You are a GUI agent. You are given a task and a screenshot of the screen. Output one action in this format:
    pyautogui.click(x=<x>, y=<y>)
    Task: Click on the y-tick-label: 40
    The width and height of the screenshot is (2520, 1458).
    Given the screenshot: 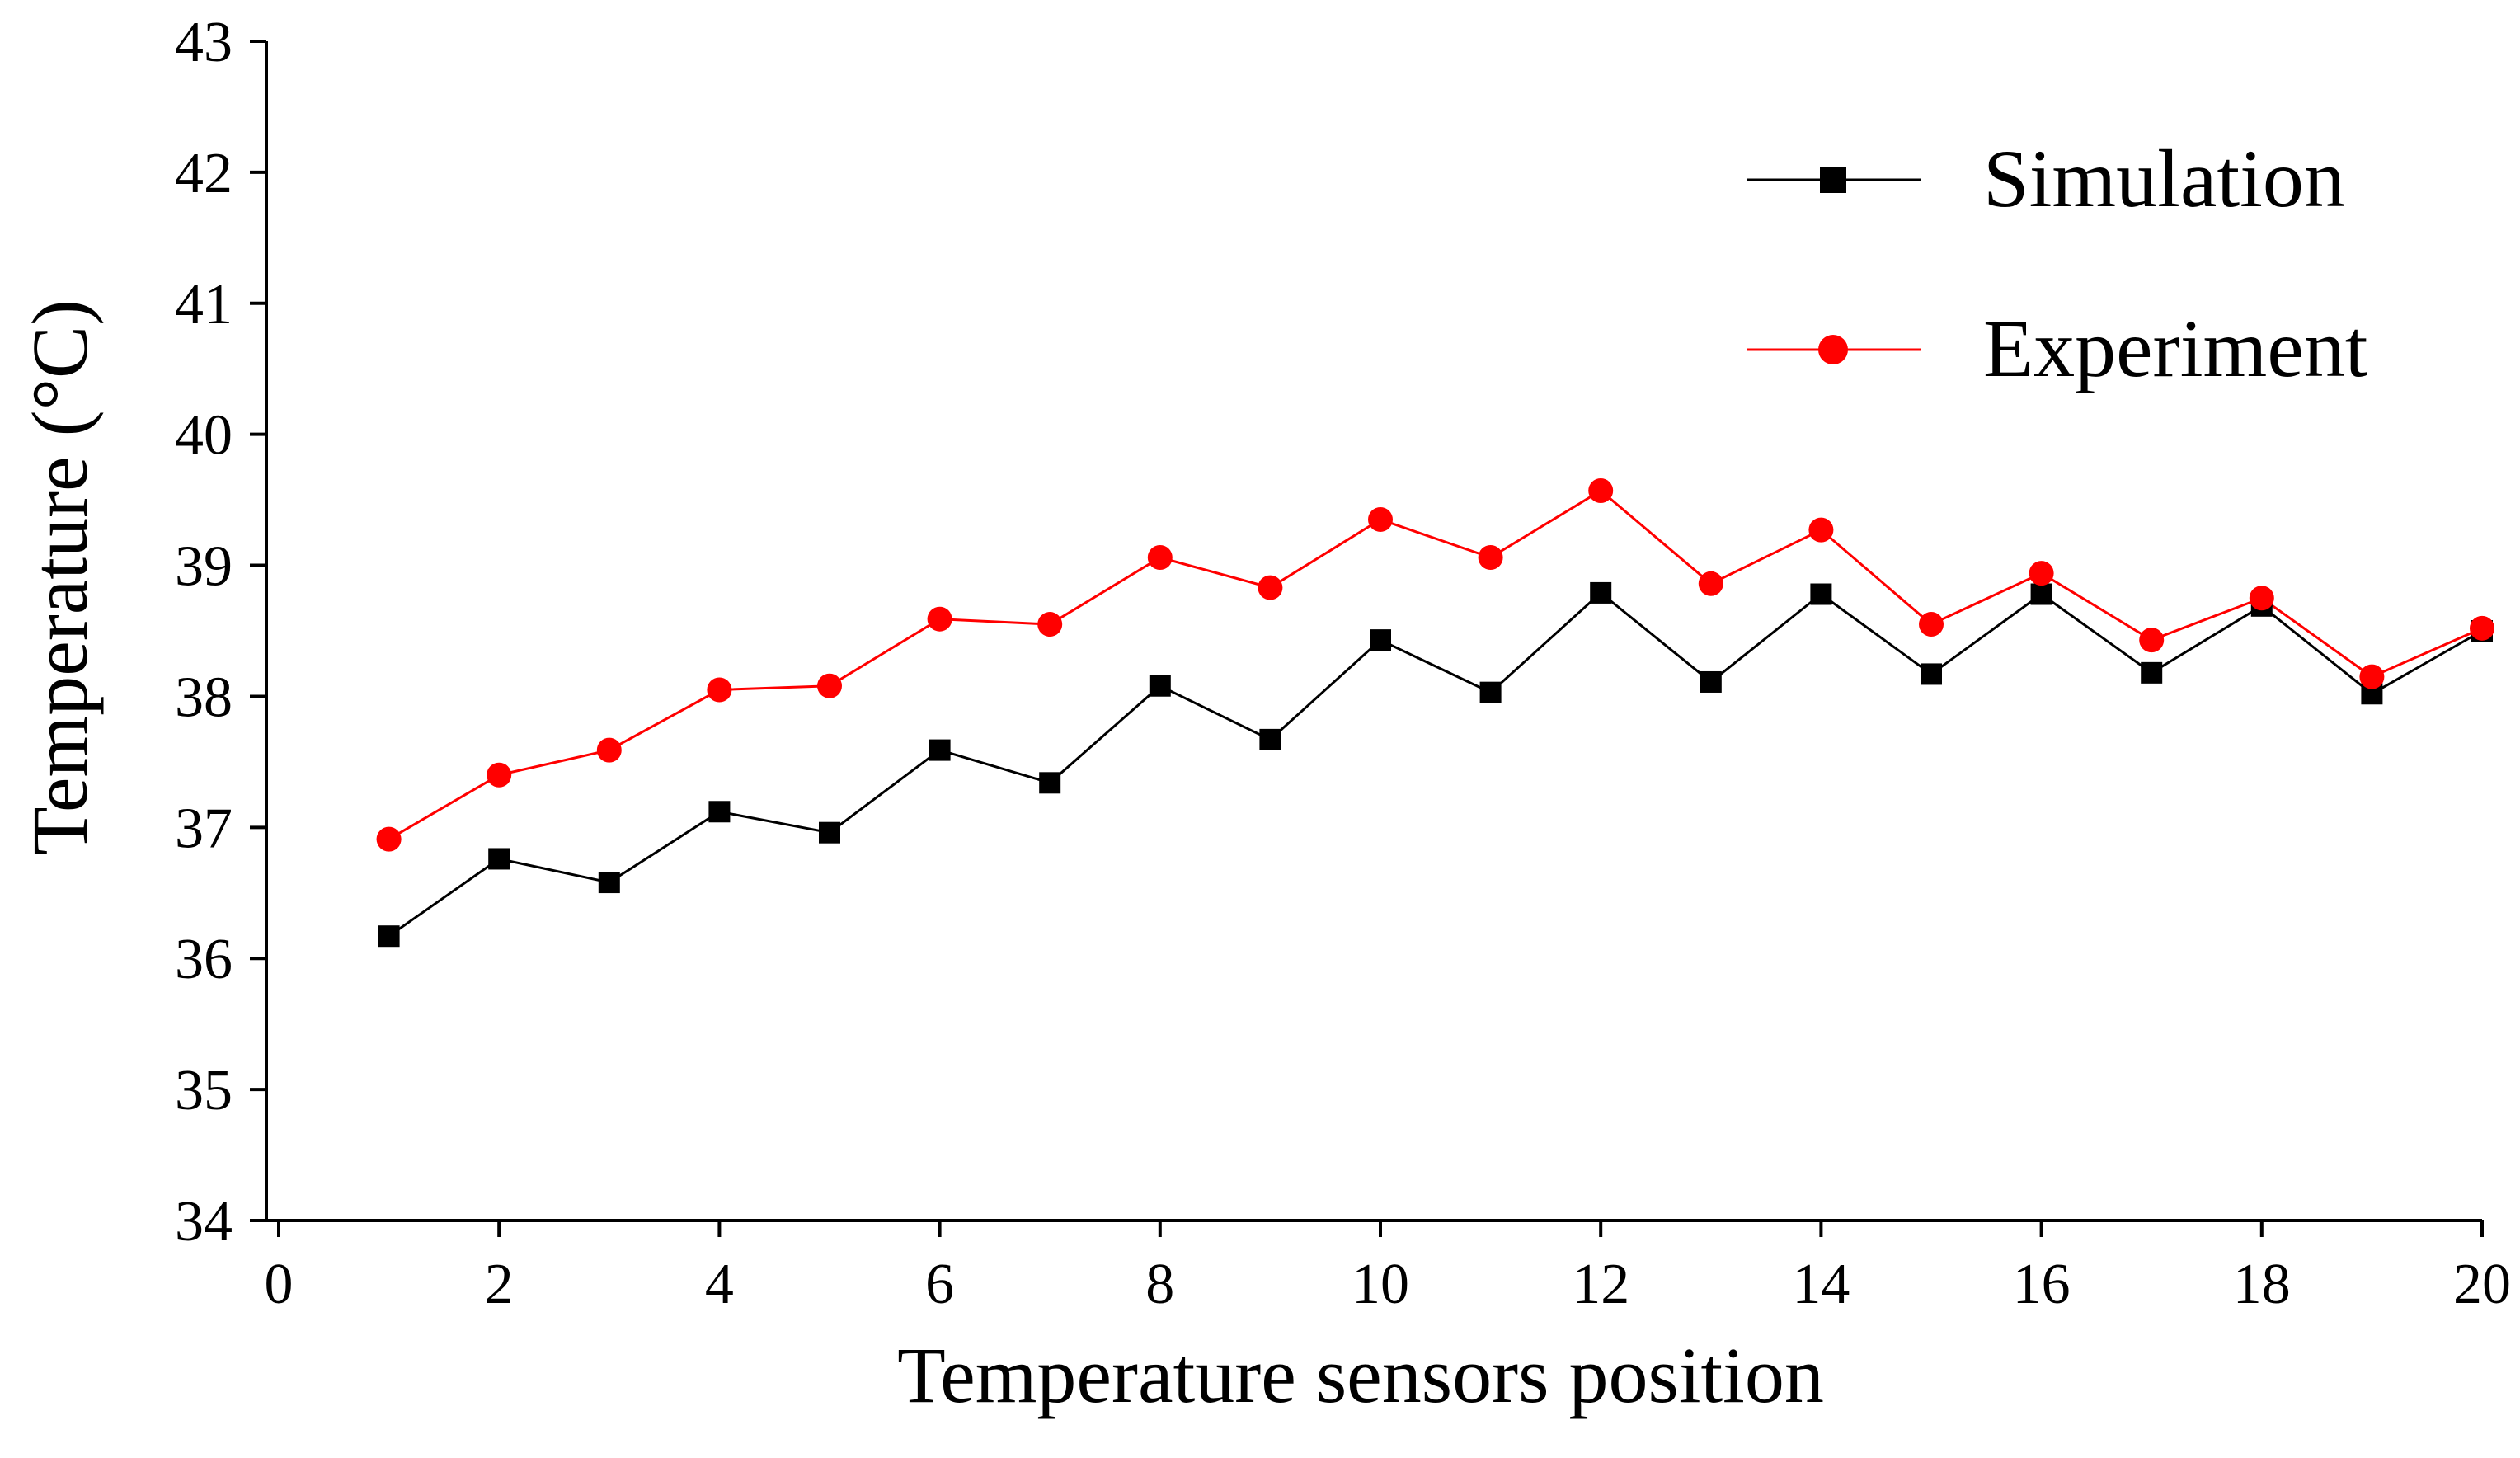 What is the action you would take?
    pyautogui.click(x=204, y=436)
    